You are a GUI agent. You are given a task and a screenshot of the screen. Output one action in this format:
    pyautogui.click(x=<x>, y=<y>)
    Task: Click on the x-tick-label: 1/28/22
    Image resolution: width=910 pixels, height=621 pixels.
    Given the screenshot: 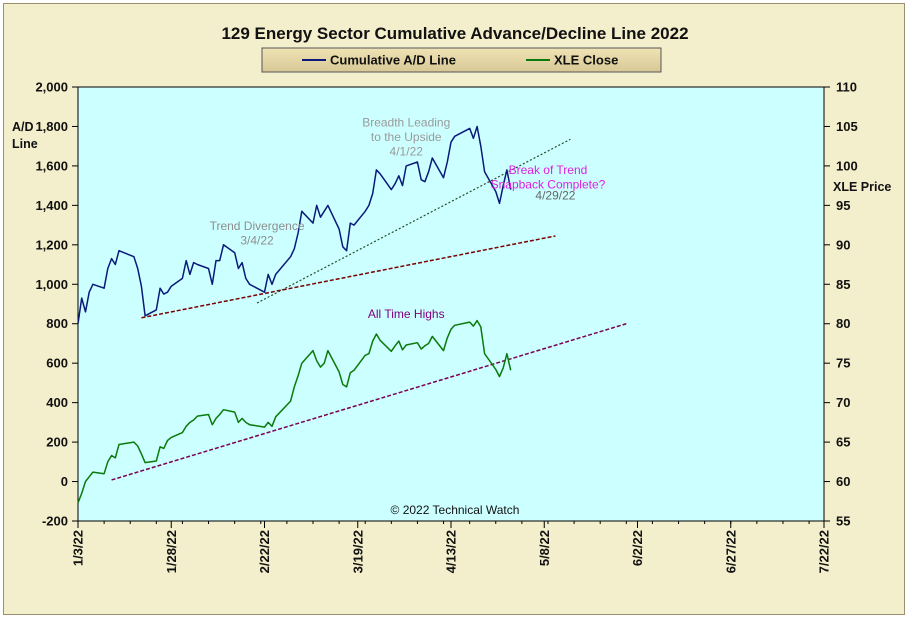 What is the action you would take?
    pyautogui.click(x=171, y=551)
    